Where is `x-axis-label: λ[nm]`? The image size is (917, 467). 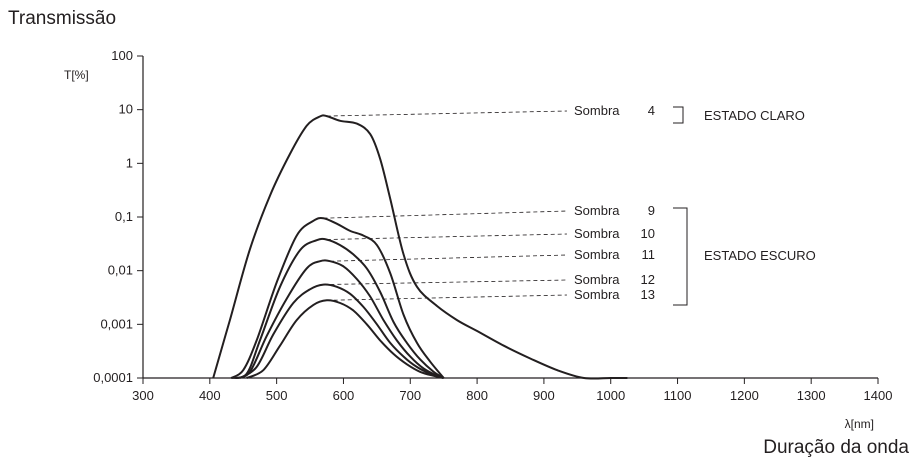 x-axis-label: λ[nm] is located at coordinates (859, 424).